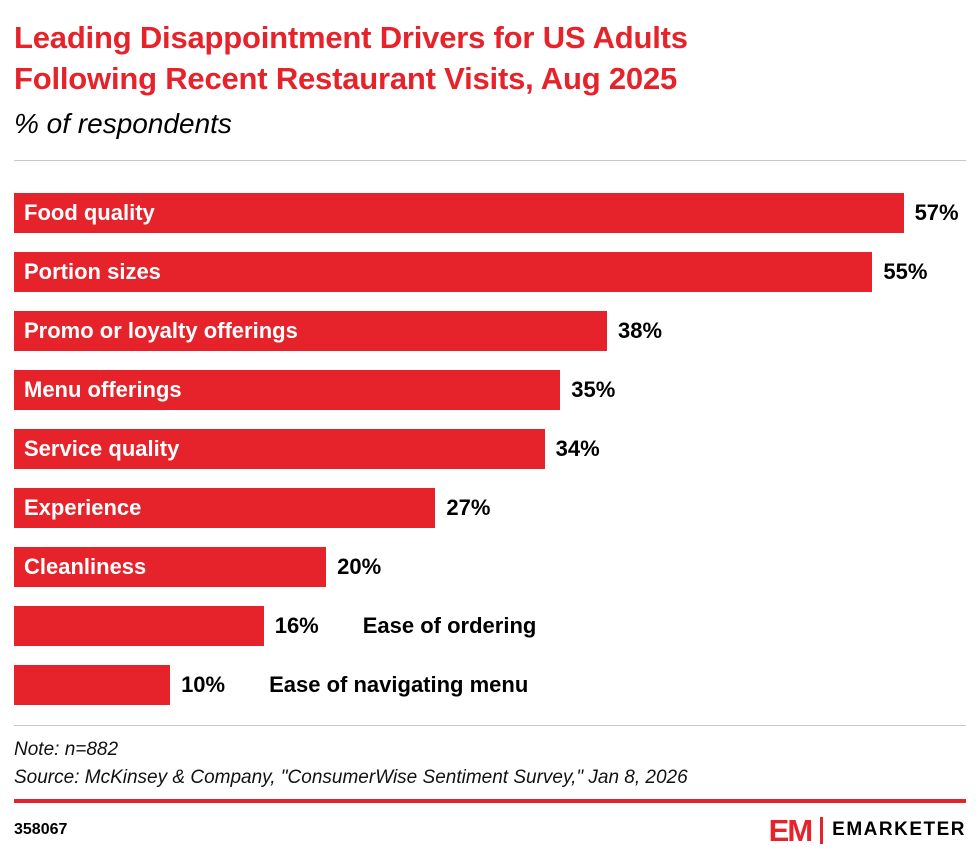 The width and height of the screenshot is (980, 859). I want to click on bar-value-label: 34%, so click(577, 448).